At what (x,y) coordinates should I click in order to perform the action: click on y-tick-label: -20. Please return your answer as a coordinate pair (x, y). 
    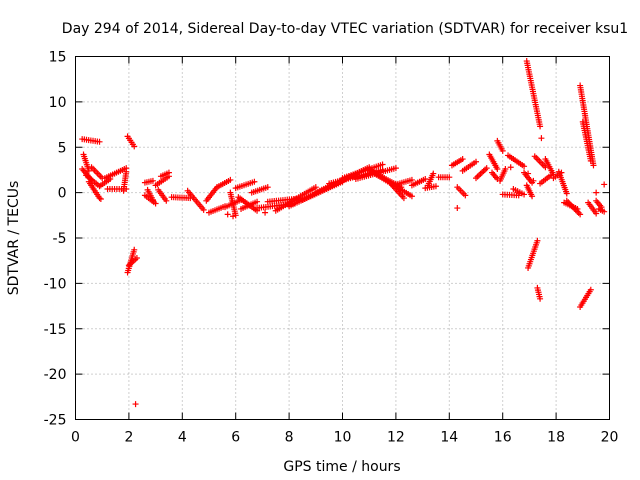
    Looking at the image, I should click on (55, 375).